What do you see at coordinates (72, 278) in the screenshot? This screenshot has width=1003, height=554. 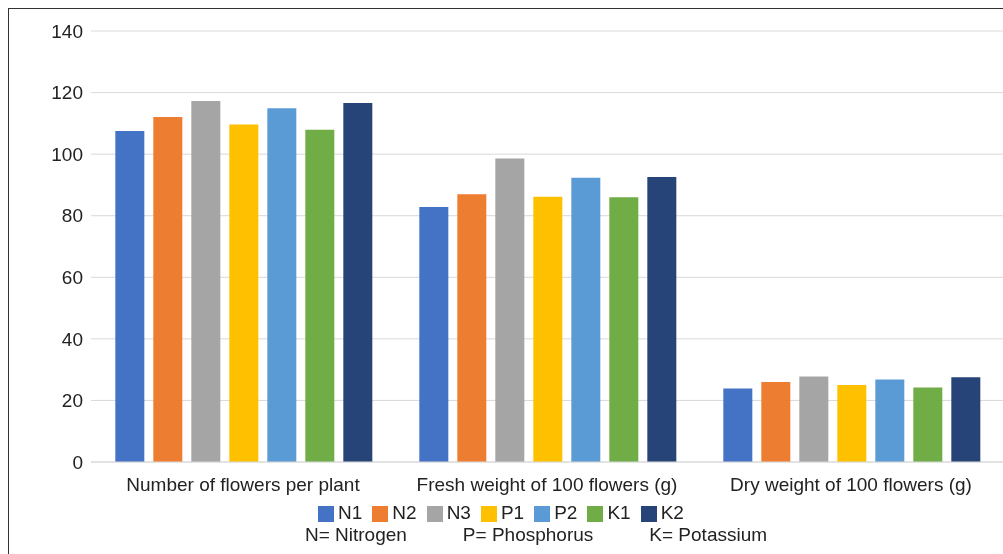 I see `y-tick-label: 60` at bounding box center [72, 278].